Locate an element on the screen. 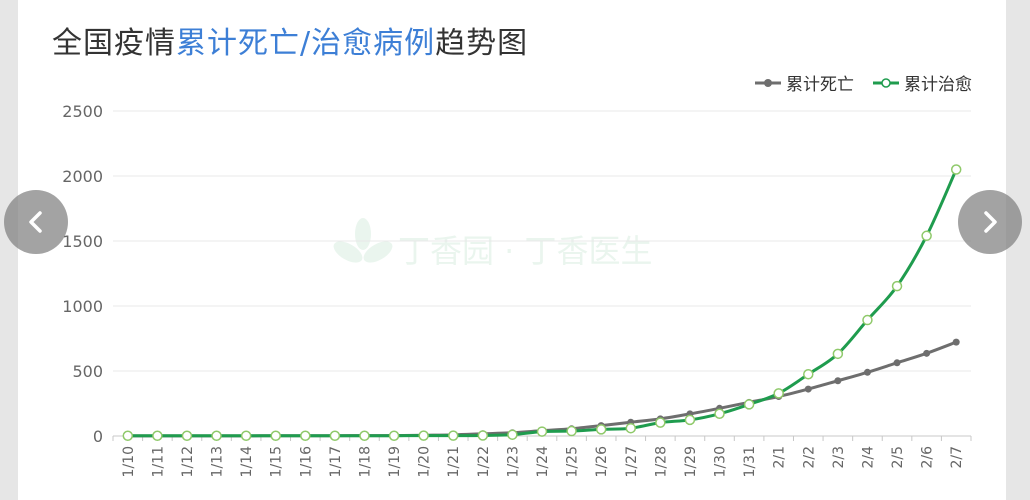 The width and height of the screenshot is (1030, 500). x-tick-label: 1/15 is located at coordinates (277, 461).